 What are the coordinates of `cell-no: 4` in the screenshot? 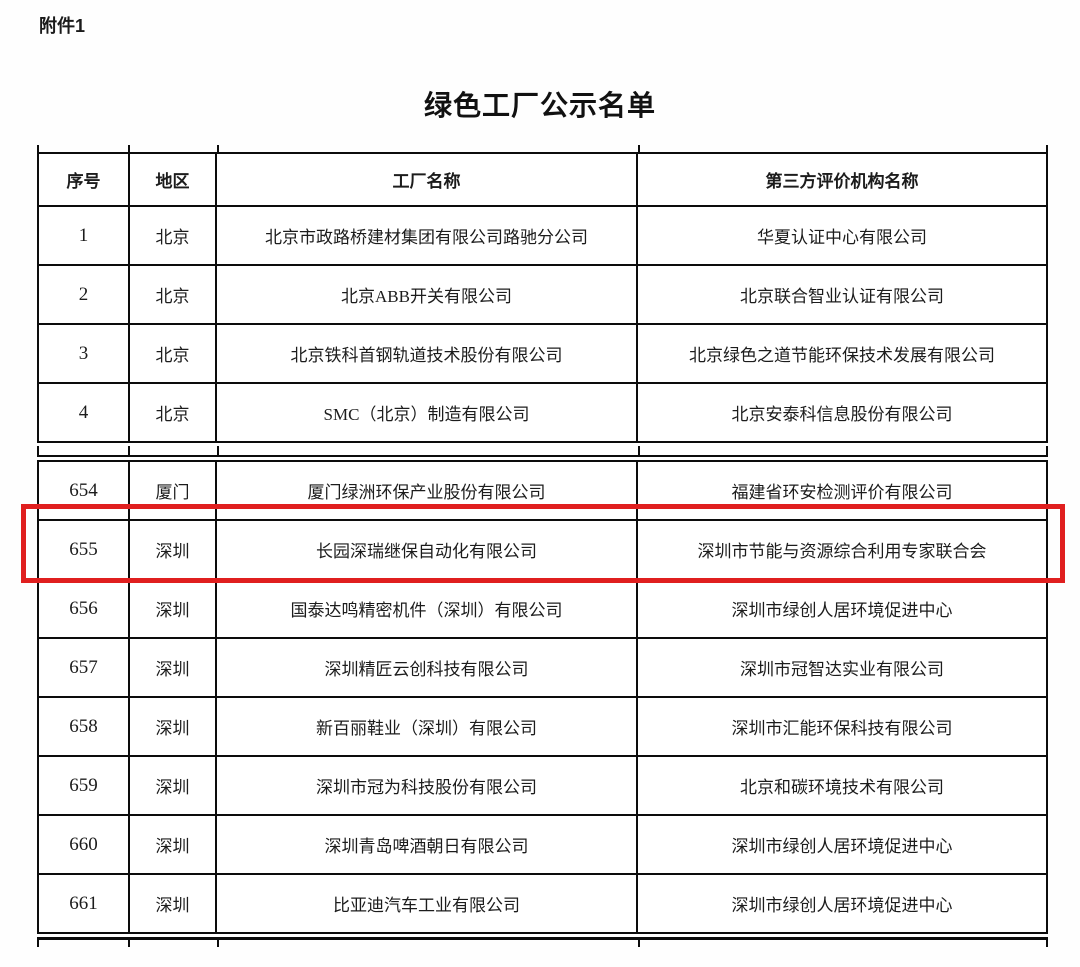 It's located at (84, 412).